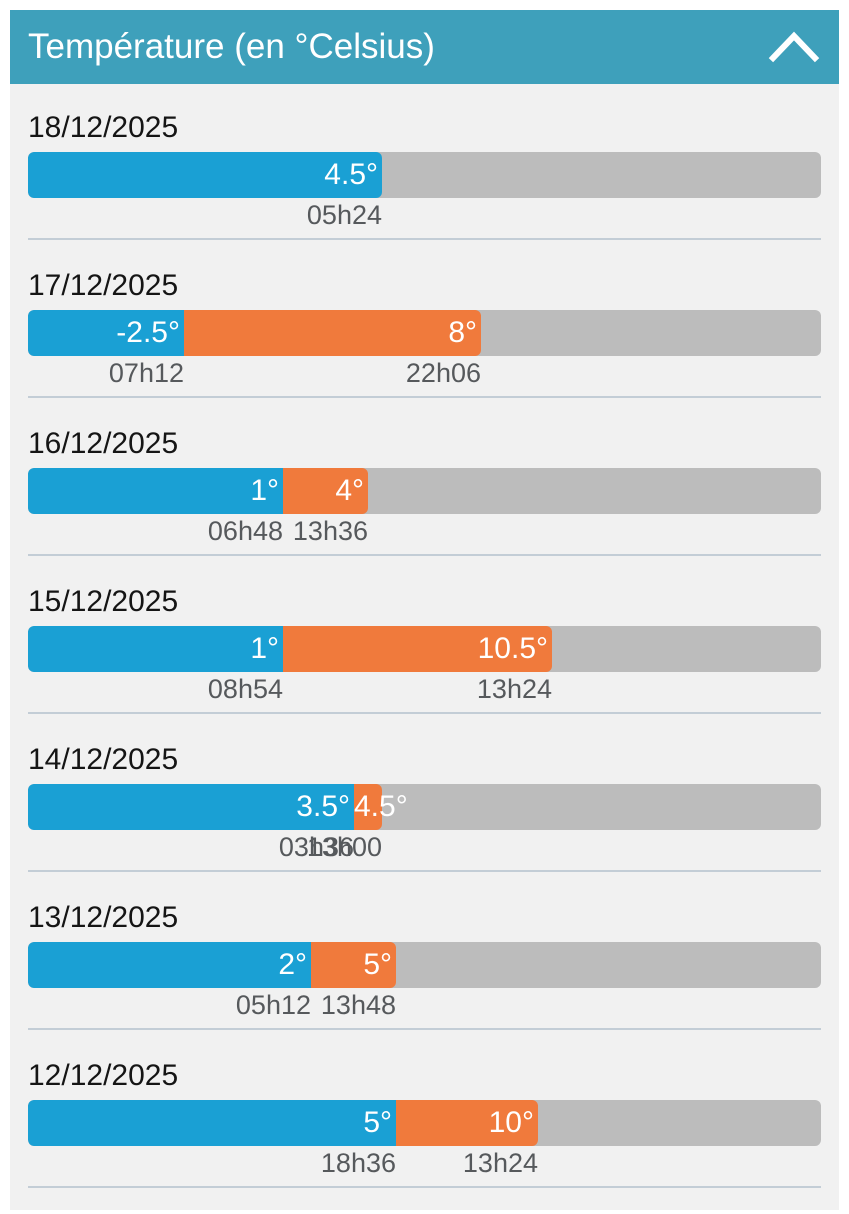 The height and width of the screenshot is (1214, 849). I want to click on max-temp-bar: 5°, so click(353, 965).